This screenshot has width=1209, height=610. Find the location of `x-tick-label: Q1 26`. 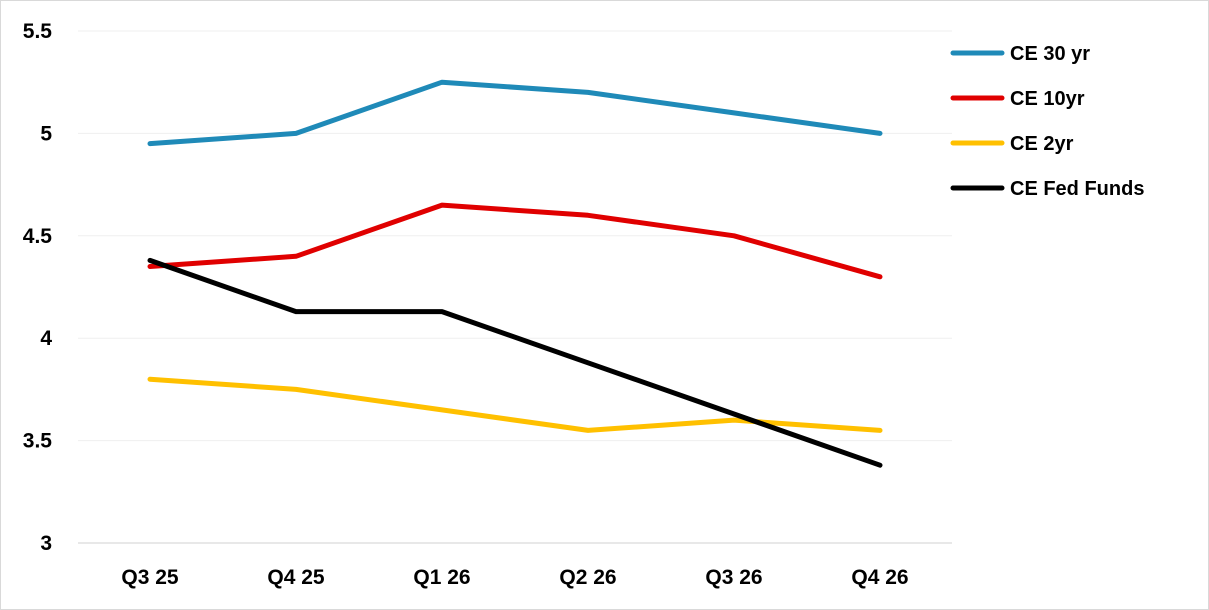

x-tick-label: Q1 26 is located at coordinates (441, 577).